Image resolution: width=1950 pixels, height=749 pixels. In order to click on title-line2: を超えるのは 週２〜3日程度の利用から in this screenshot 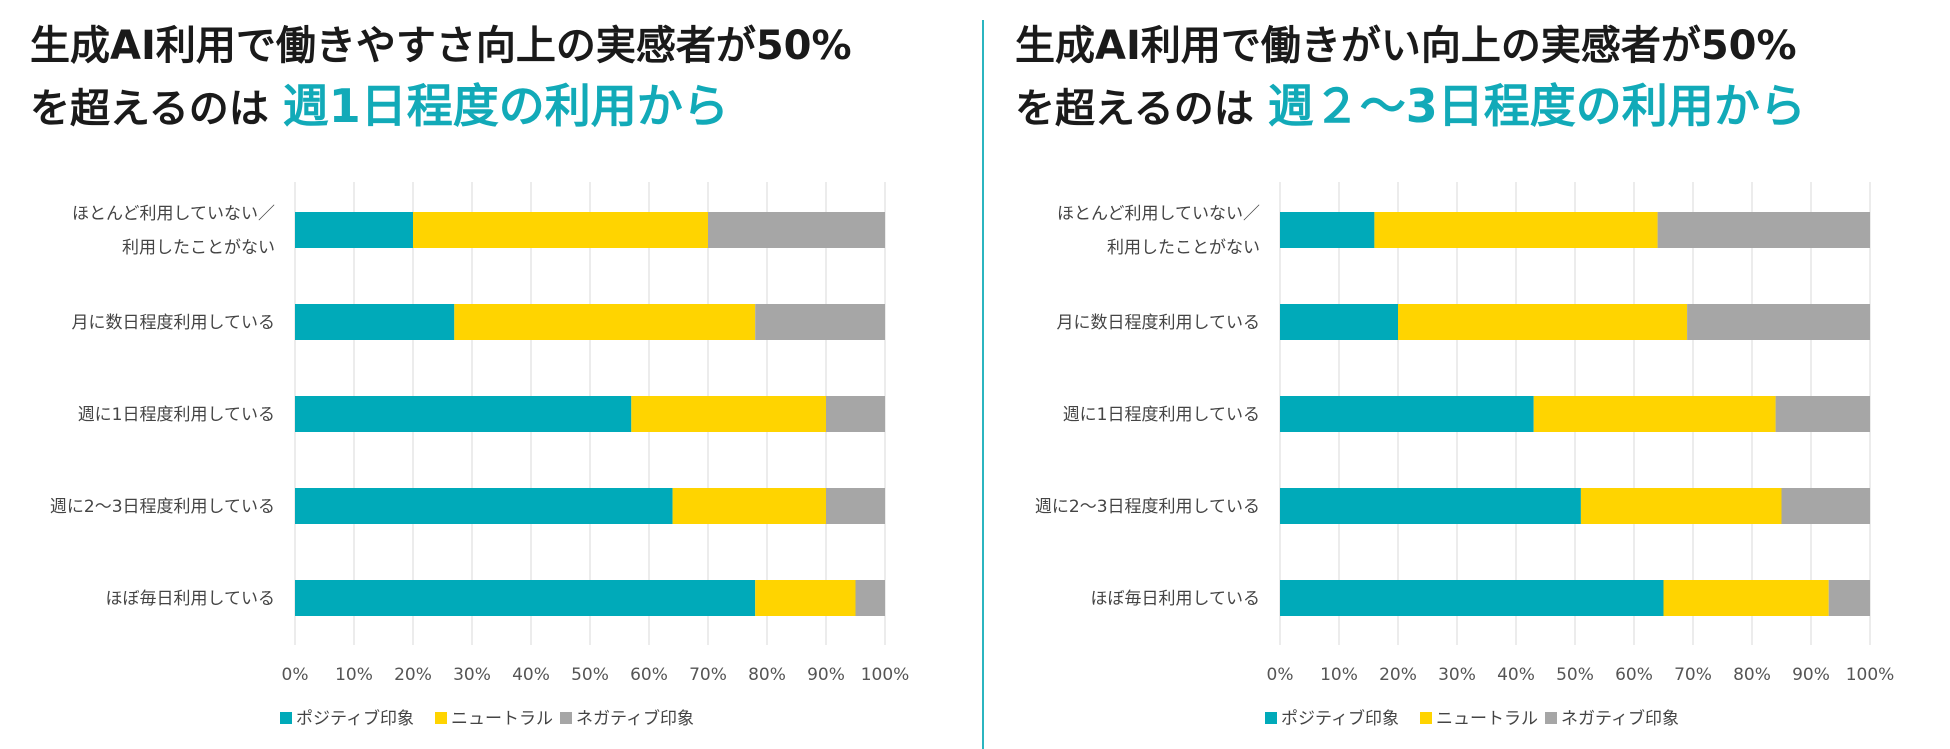, I will do `click(1410, 107)`.